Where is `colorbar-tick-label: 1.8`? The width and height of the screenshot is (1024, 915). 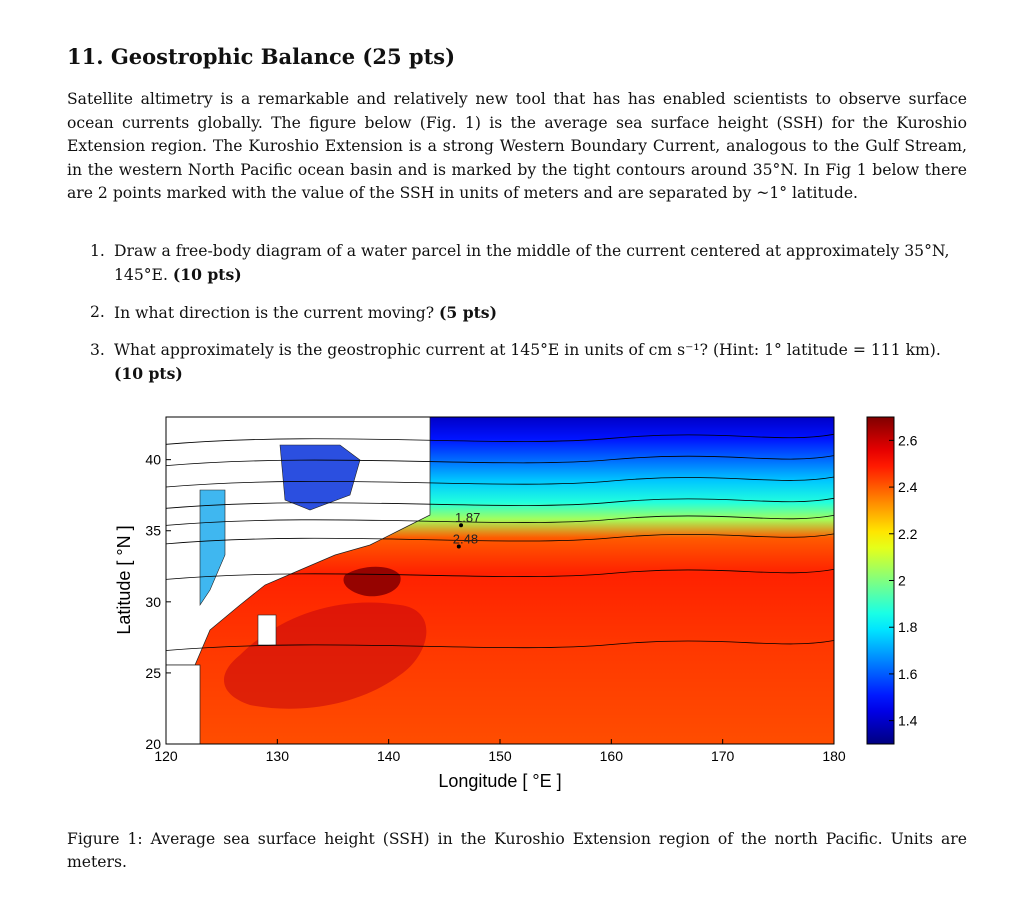
colorbar-tick-label: 1.8 is located at coordinates (908, 627).